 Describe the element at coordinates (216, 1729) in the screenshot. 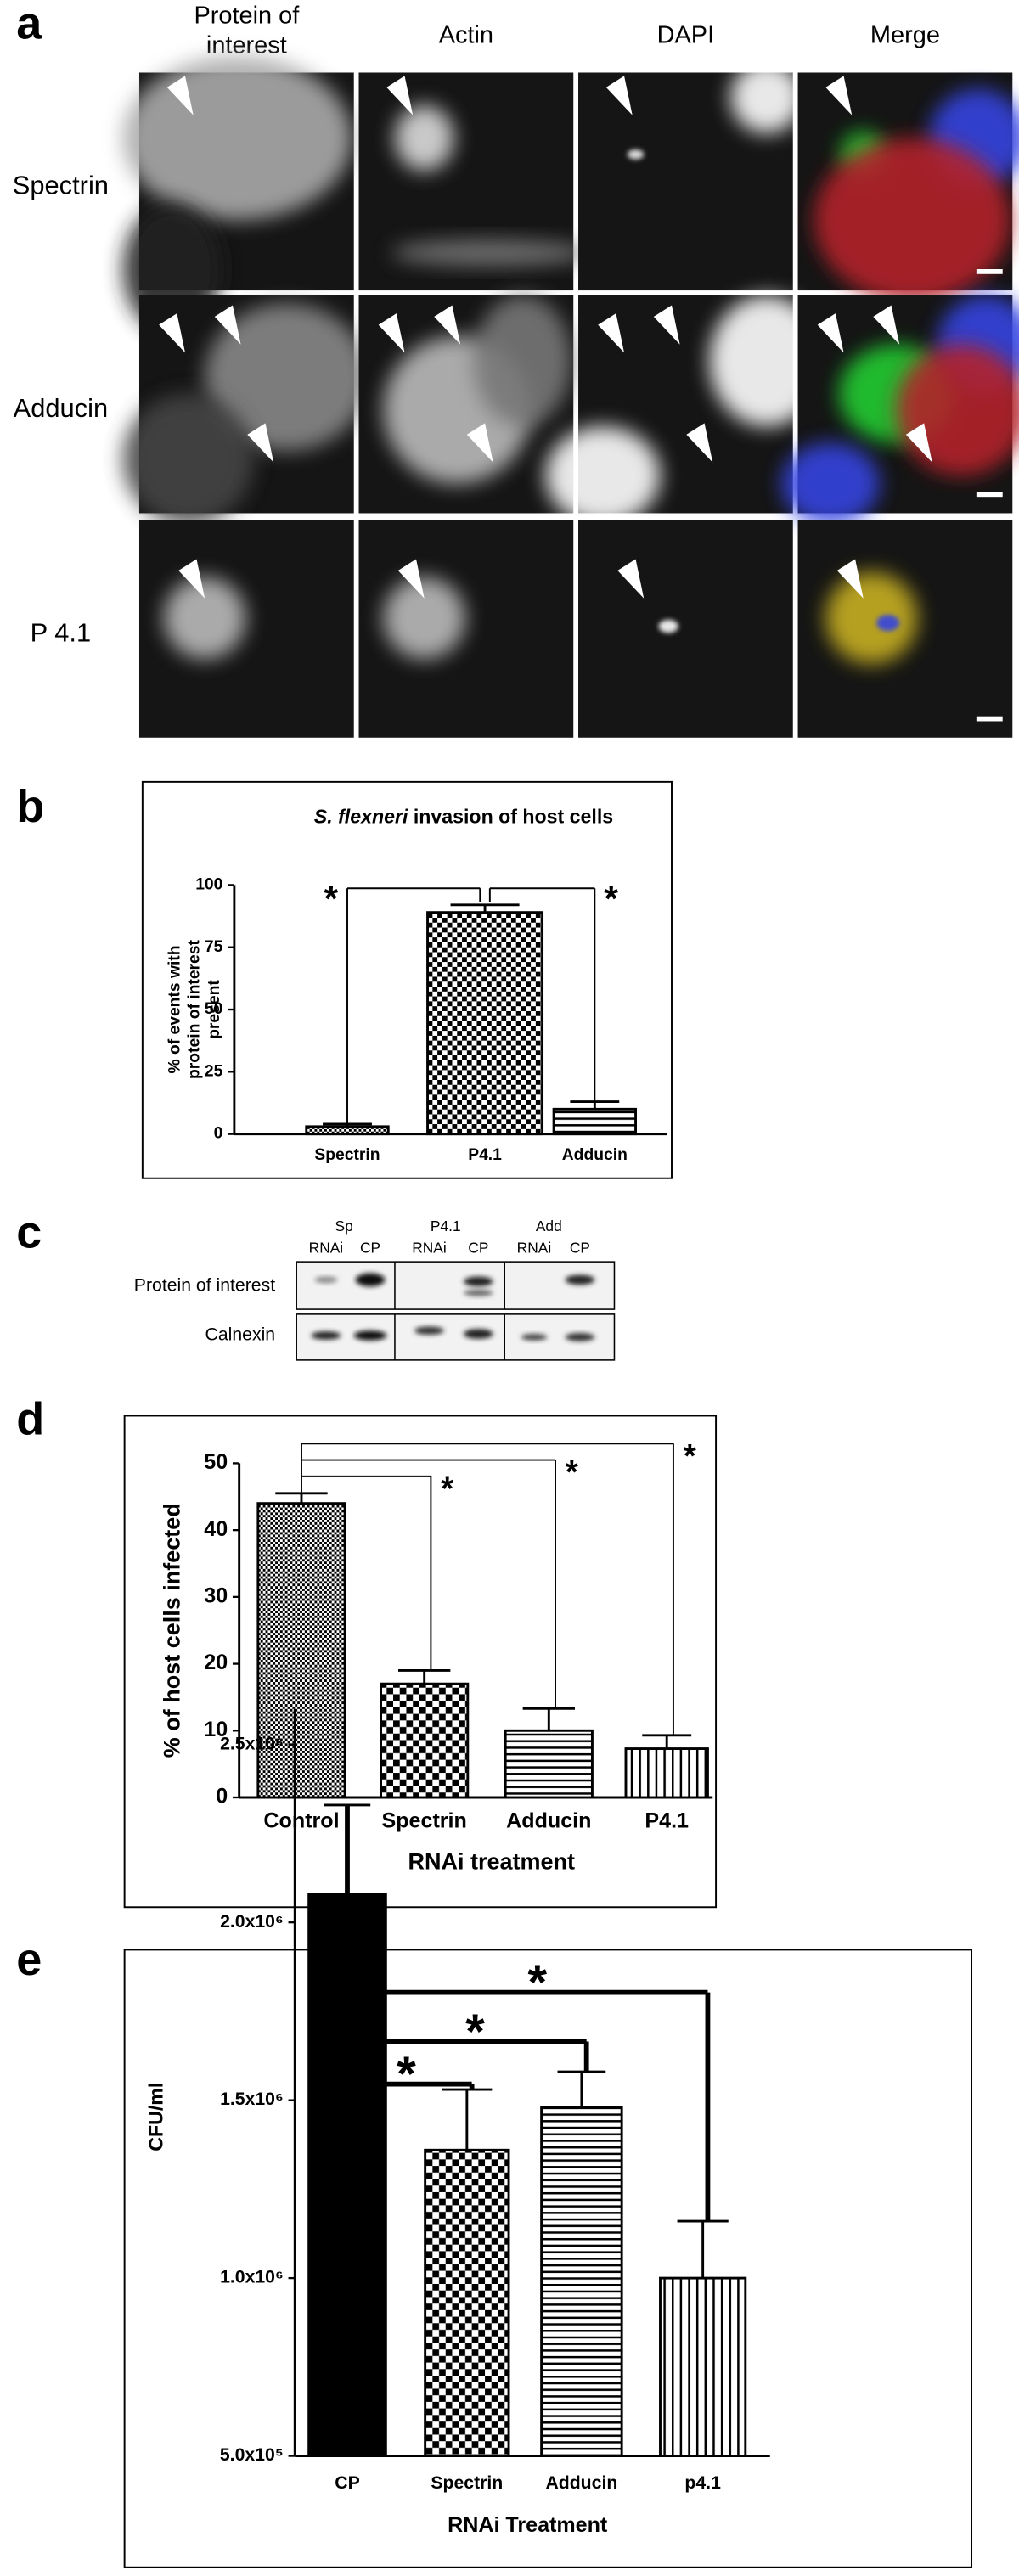

I see `y-tick-label: 10` at that location.